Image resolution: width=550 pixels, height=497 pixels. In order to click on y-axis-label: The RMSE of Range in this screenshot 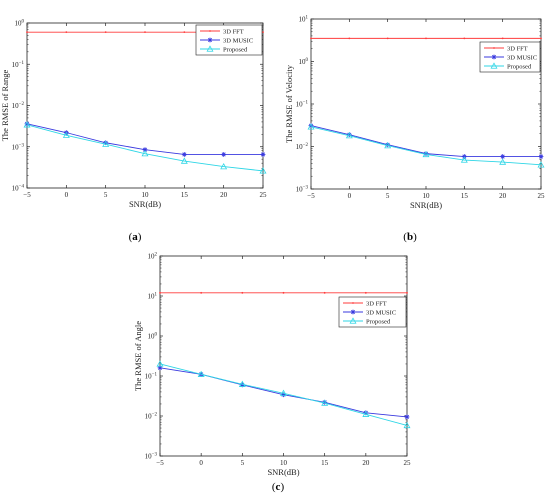, I will do `click(5, 106)`.